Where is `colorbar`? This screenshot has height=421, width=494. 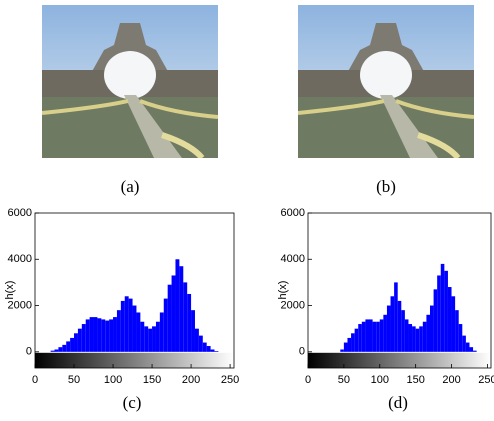
colorbar is located at coordinates (399, 360).